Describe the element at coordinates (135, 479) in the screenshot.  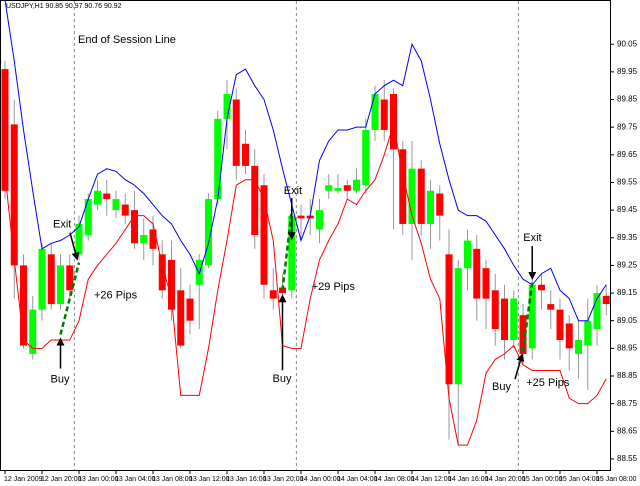
I see `x-tick-label: 13 Jan 04:00` at that location.